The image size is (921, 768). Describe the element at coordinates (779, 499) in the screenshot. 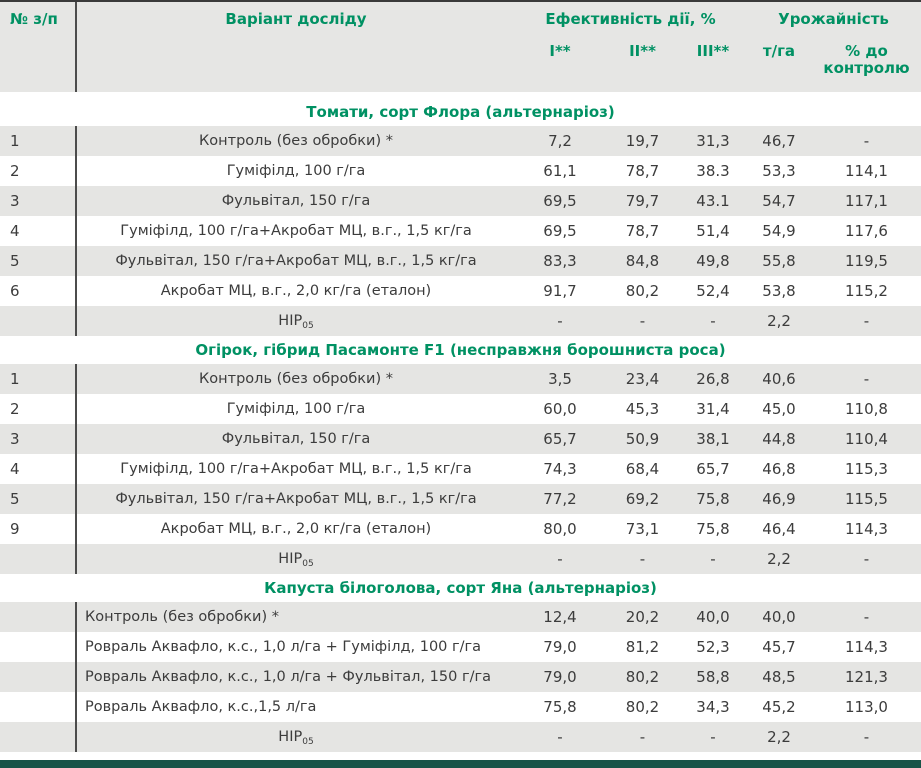

I see `cell-yield-t-ha: 46,9` at that location.